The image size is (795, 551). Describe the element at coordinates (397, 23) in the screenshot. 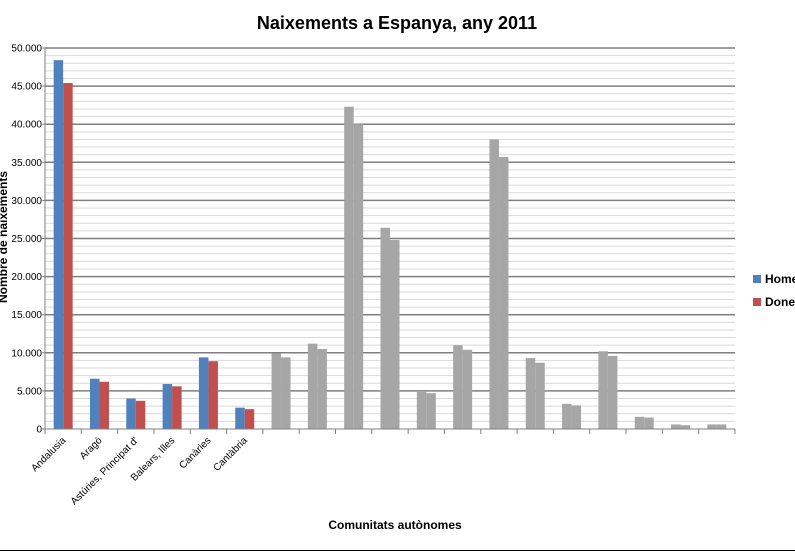

I see `chart-title: Naixements a Espanya, any 2011` at that location.